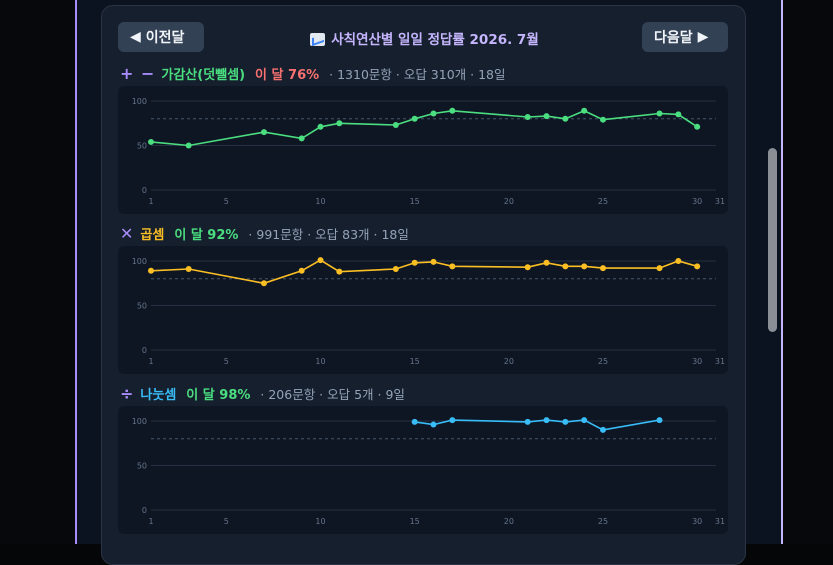  I want to click on section-name: 곱셈, so click(152, 235).